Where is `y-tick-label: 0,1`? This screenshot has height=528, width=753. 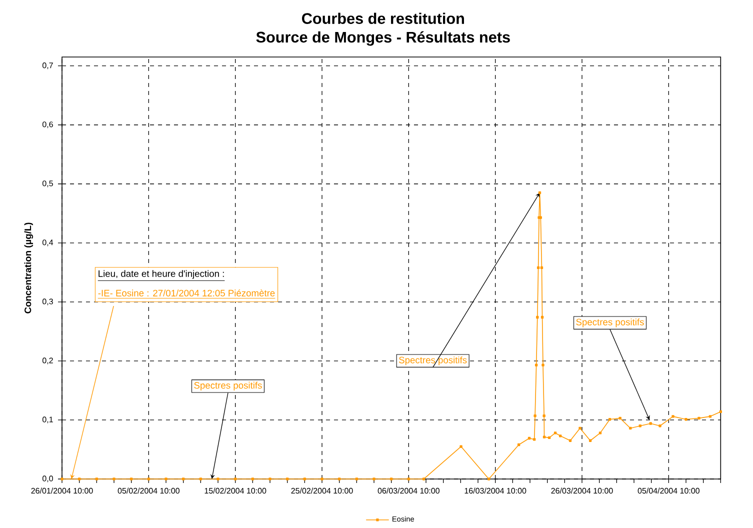
y-tick-label: 0,1 is located at coordinates (47, 420).